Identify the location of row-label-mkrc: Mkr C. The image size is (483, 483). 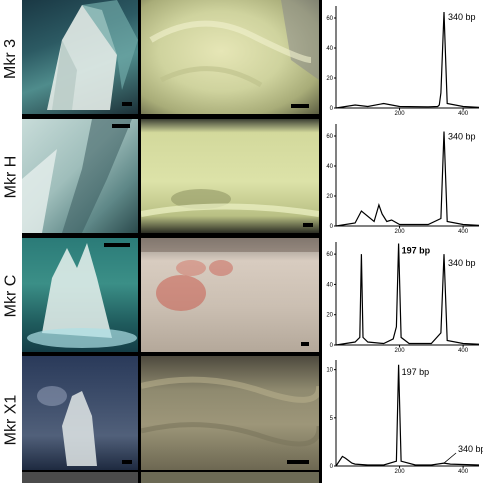
(11, 296).